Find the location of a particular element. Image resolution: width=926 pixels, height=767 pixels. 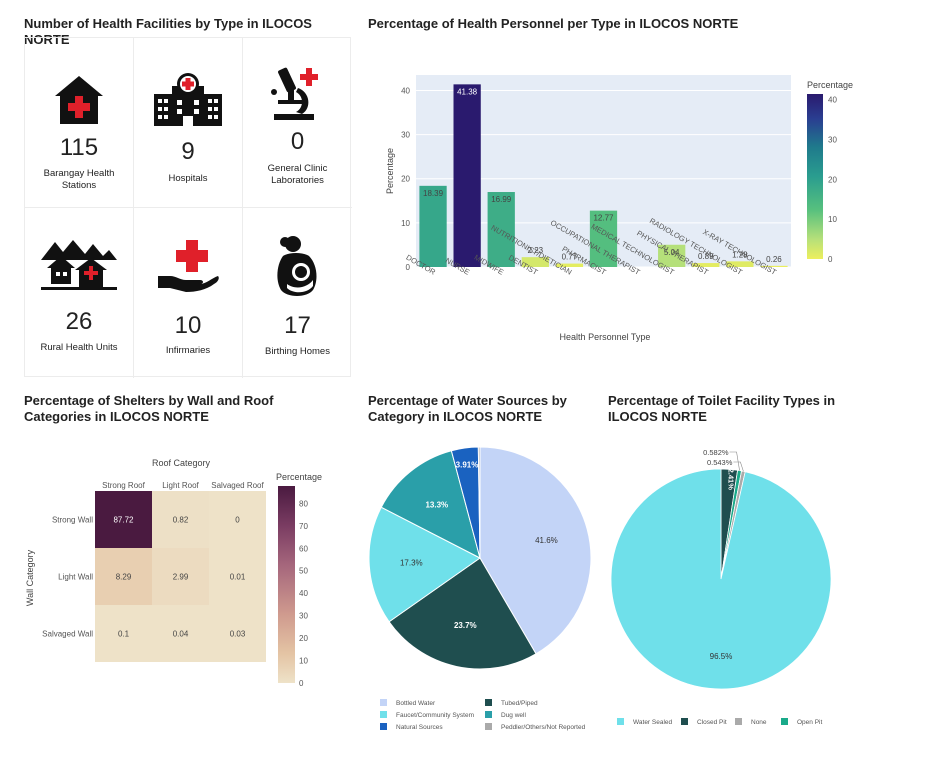

heatmap-value: 0.01 is located at coordinates (238, 577).